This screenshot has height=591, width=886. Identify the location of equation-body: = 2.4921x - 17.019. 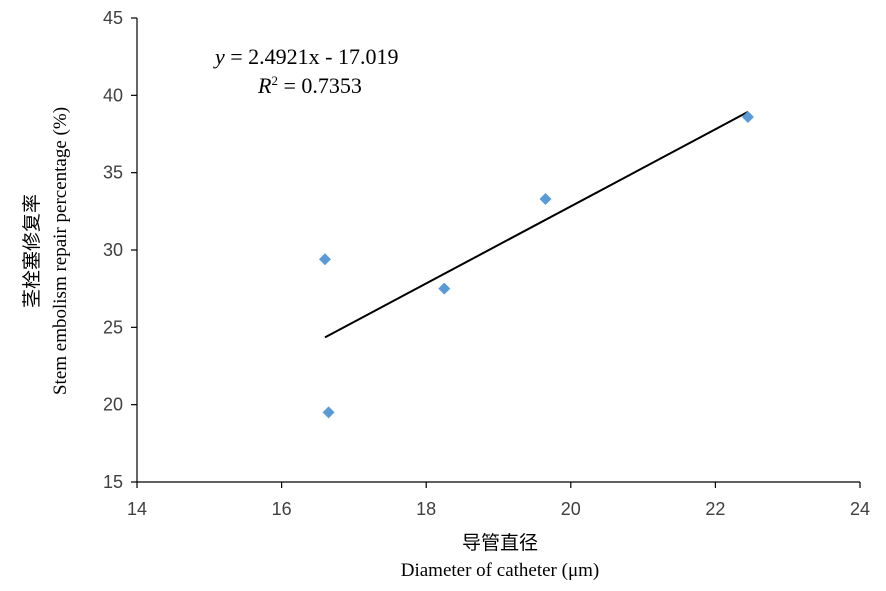
(312, 56).